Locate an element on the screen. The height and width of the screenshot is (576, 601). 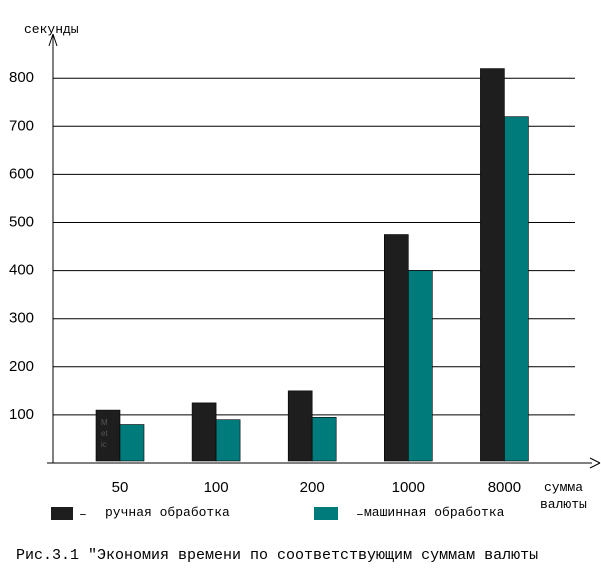
bar-artifact-text-line: et is located at coordinates (104, 433).